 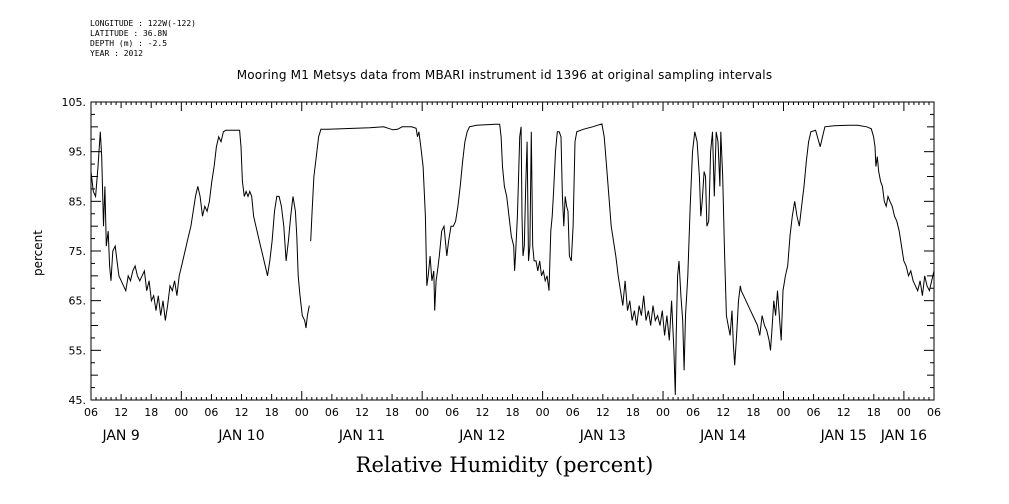 What do you see at coordinates (78, 251) in the screenshot?
I see `y-tick-label: 75.` at bounding box center [78, 251].